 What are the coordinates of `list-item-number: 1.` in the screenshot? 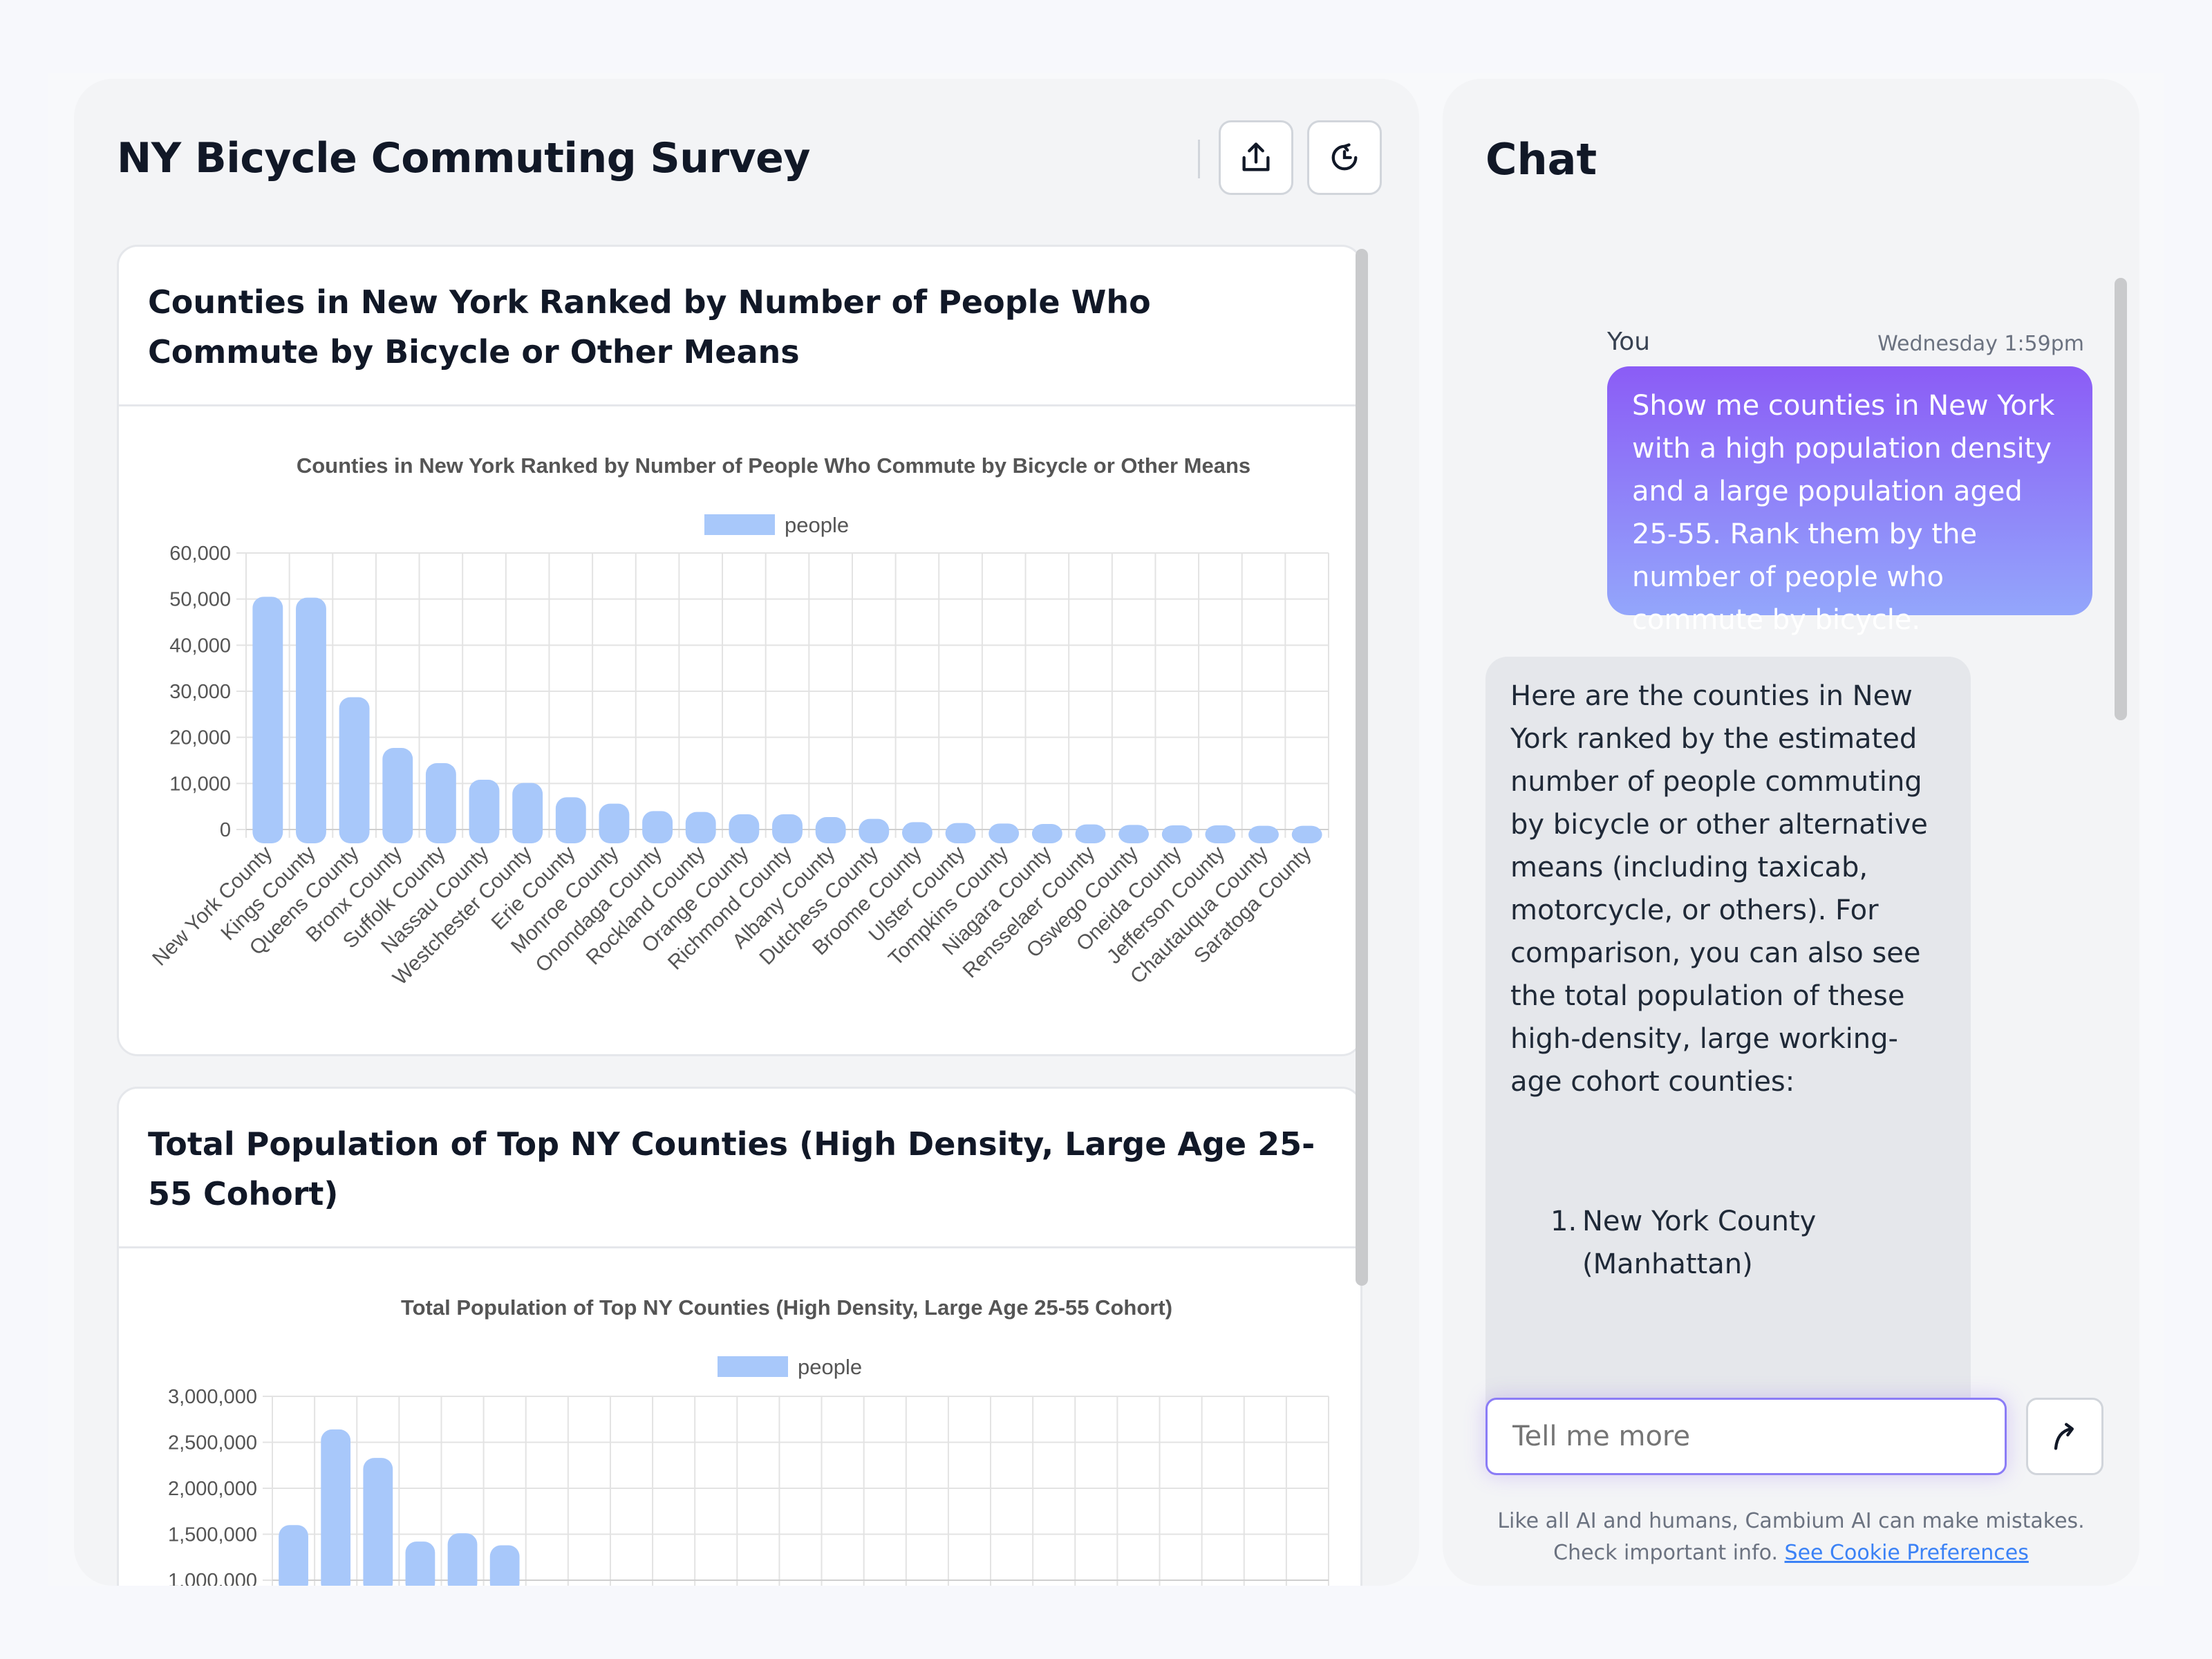 It's located at (1563, 1221).